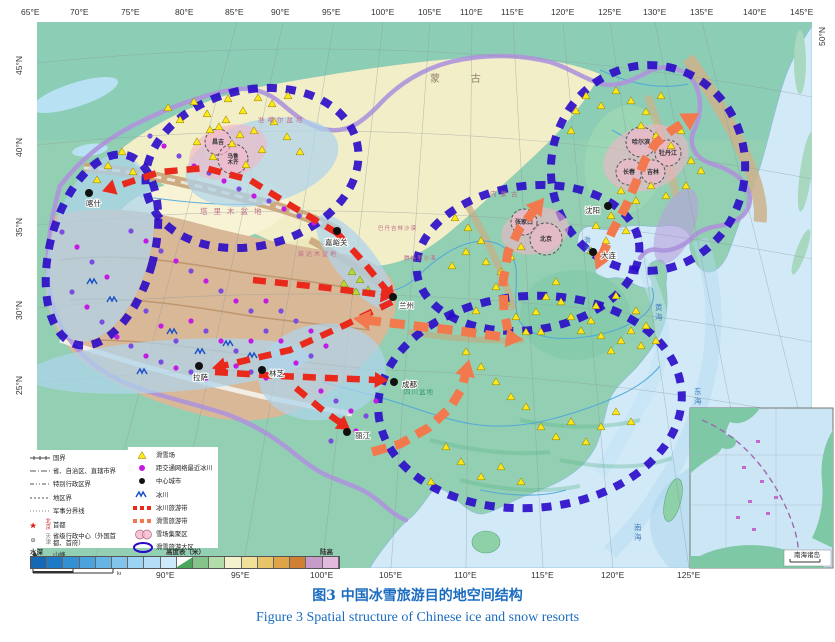 The width and height of the screenshot is (835, 642). I want to click on legend-label: 特别行政区界, so click(72, 485).